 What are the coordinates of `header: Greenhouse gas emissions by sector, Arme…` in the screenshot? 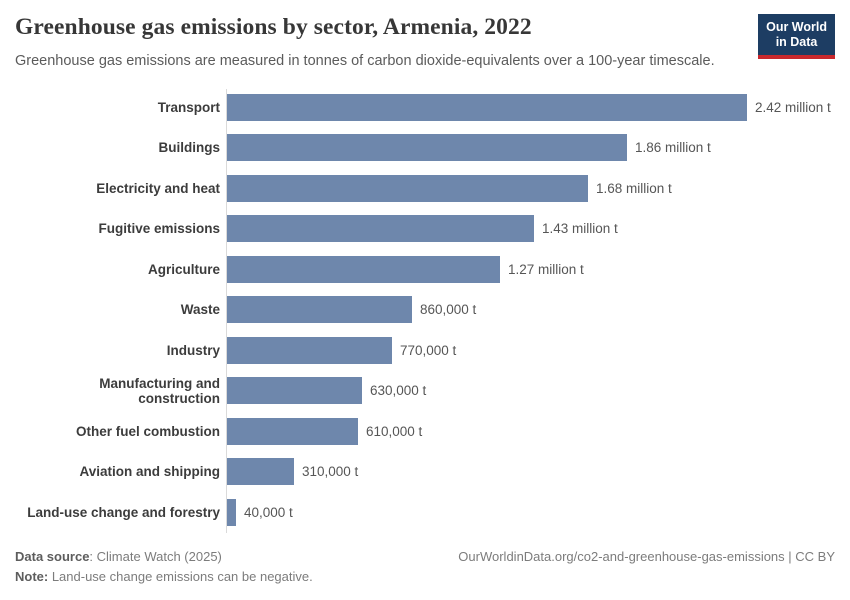 It's located at (425, 41).